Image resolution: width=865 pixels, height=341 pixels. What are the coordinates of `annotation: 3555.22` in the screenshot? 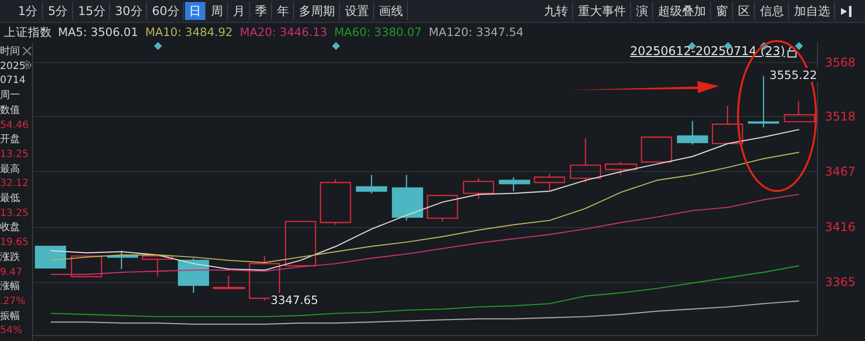 It's located at (793, 75).